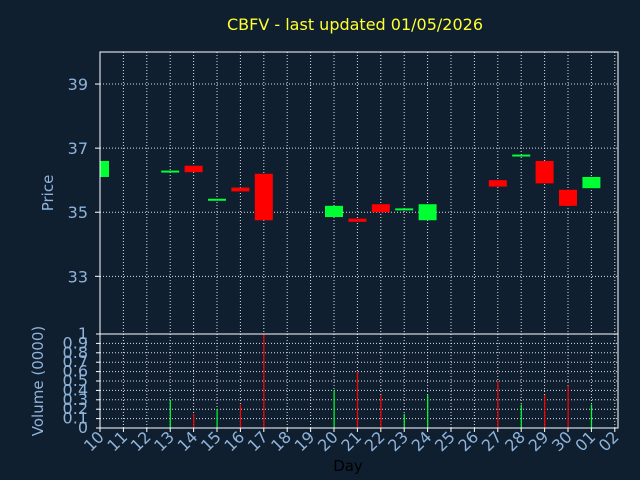  Describe the element at coordinates (78, 148) in the screenshot. I see `price-tick-label: 37` at that location.